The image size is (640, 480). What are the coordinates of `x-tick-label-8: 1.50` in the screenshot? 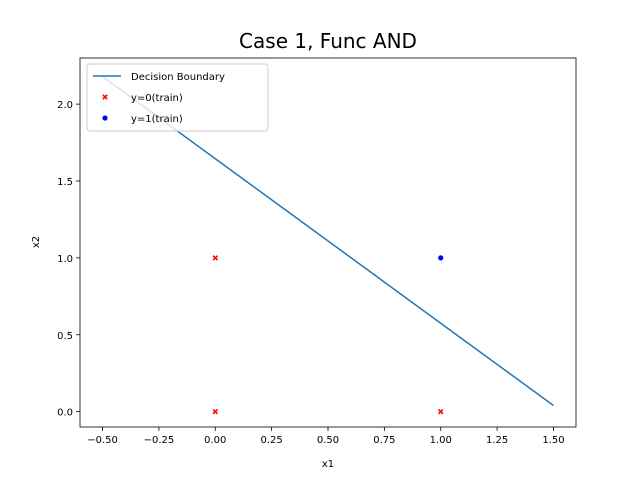 It's located at (553, 440).